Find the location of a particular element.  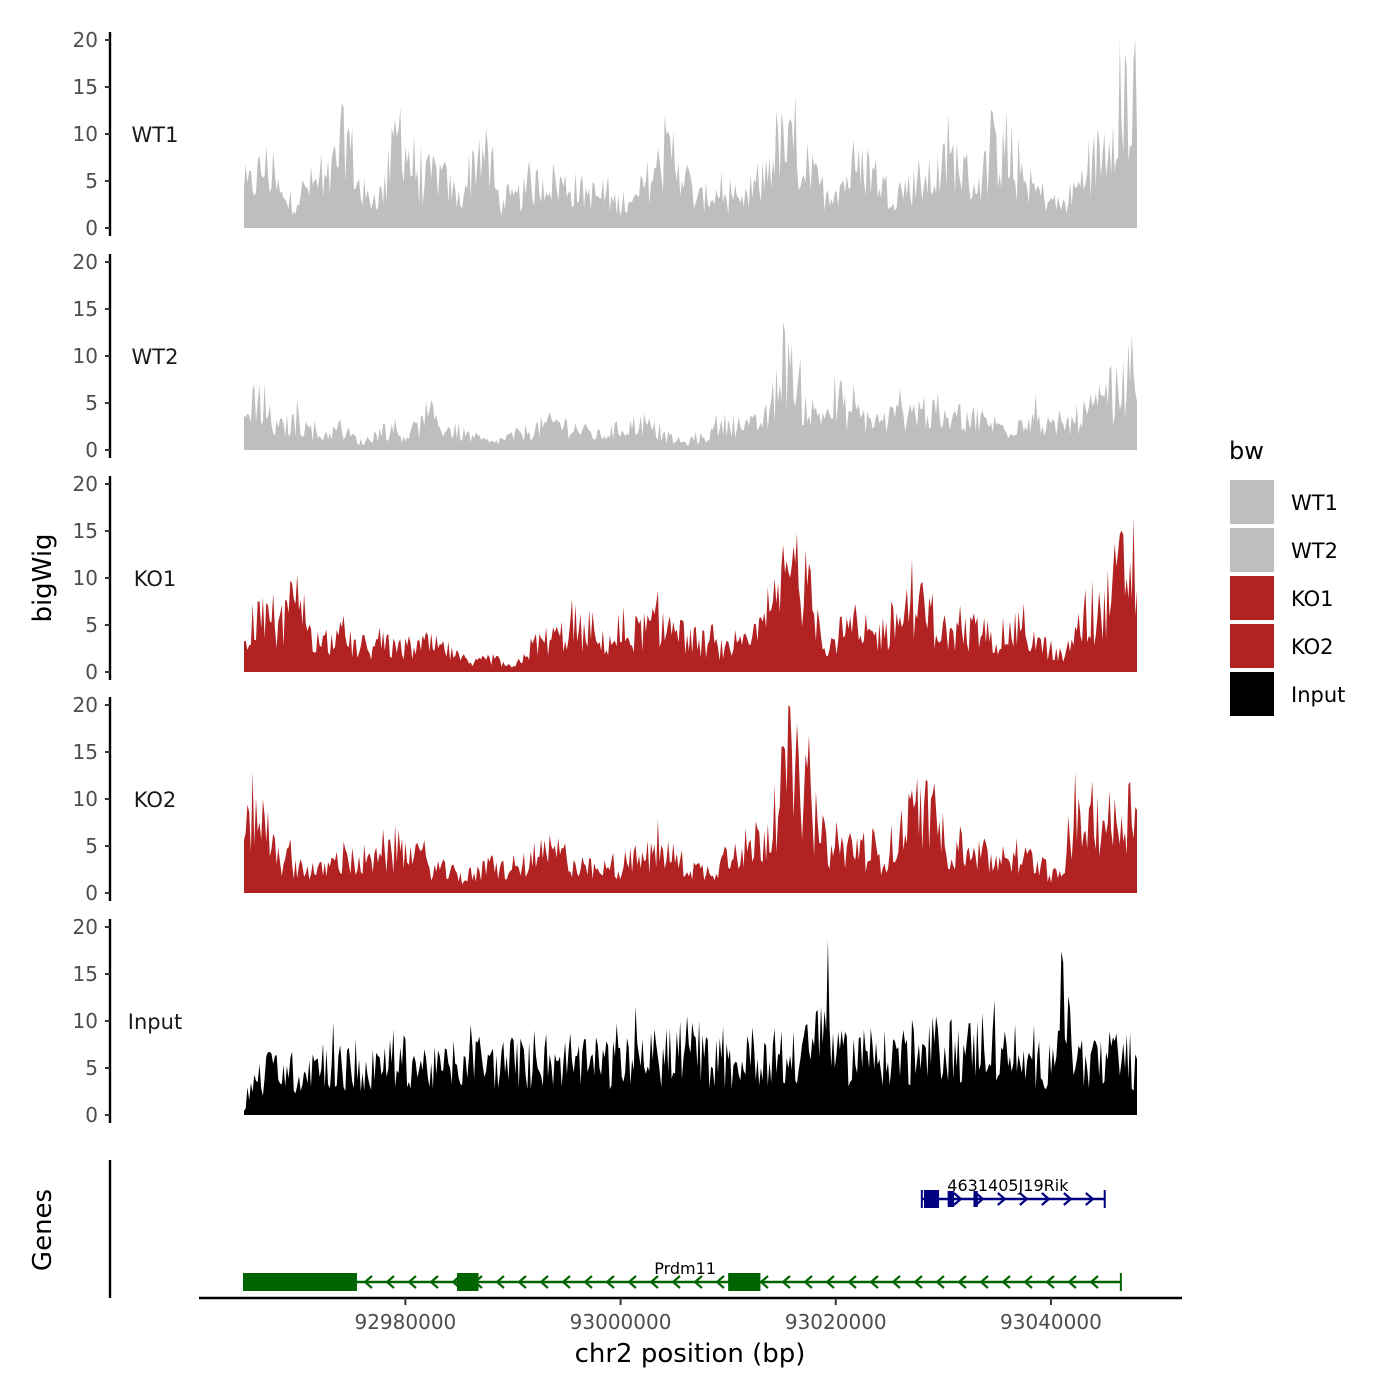

track-label: WT2 is located at coordinates (155, 357).